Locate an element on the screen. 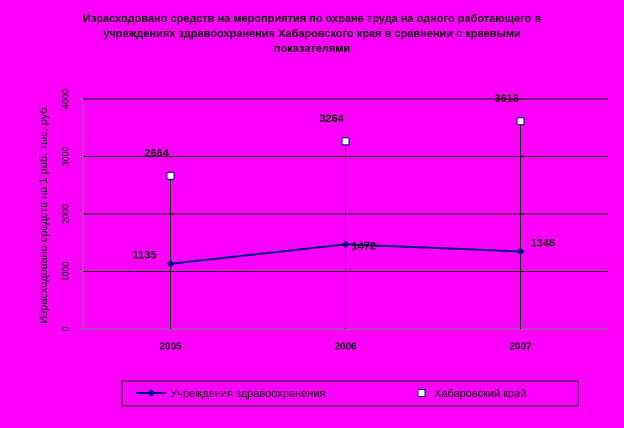 The image size is (624, 428). y-tick-label: 0 is located at coordinates (65, 328).